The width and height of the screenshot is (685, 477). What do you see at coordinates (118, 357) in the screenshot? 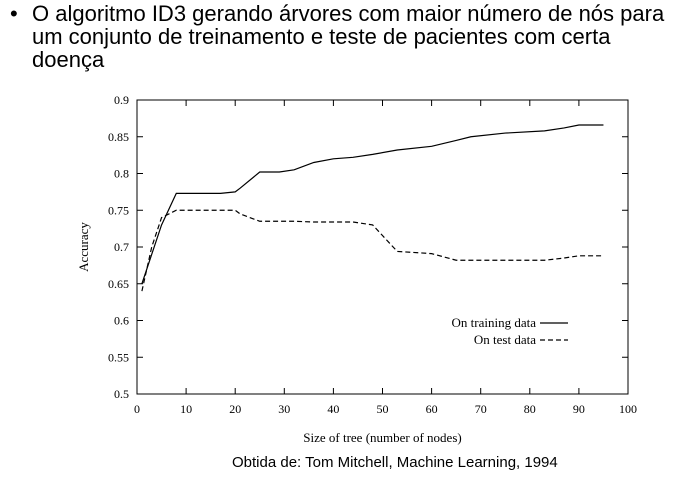
I see `y-tick-label: 0.55` at bounding box center [118, 357].